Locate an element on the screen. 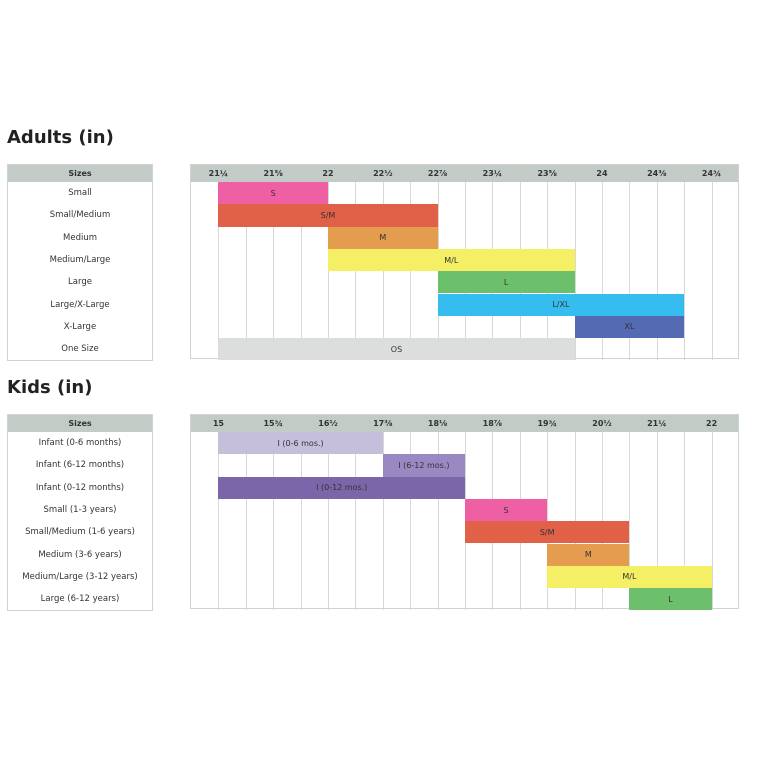 Image resolution: width=757 pixels, height=757 pixels. size-row-label: Small/Medium is located at coordinates (80, 215).